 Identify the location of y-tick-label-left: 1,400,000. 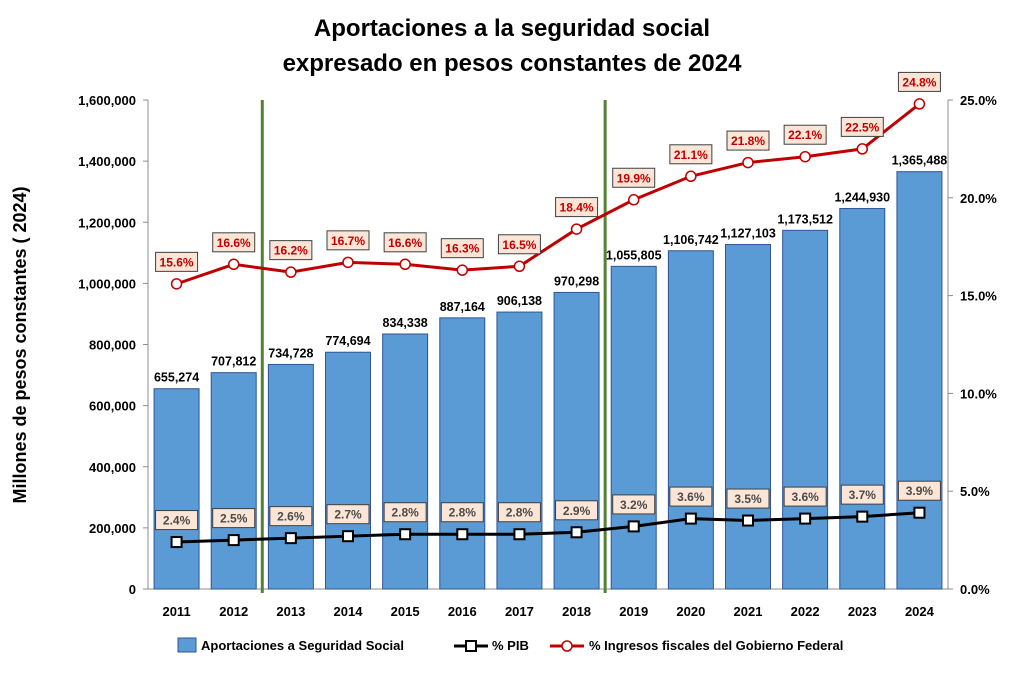
(107, 161).